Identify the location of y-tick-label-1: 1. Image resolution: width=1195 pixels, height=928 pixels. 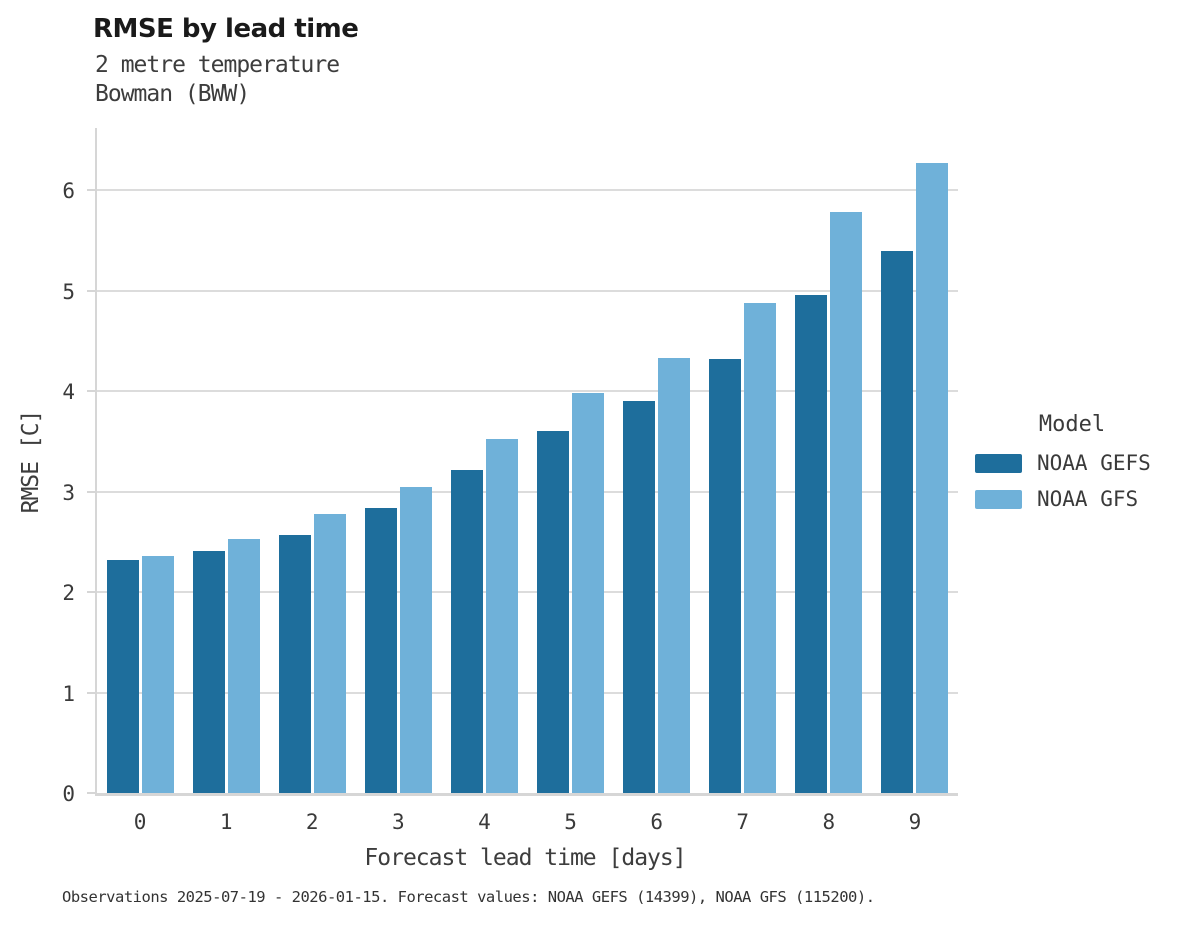
(68, 693).